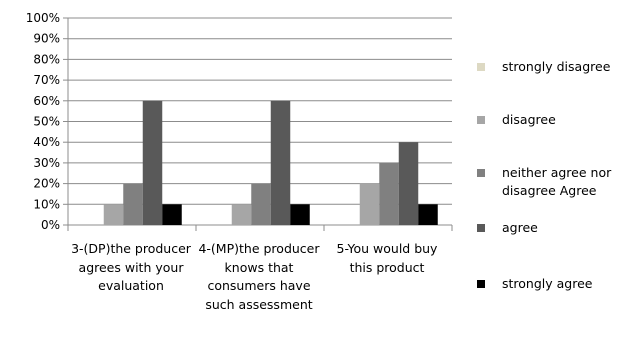  Describe the element at coordinates (46, 122) in the screenshot. I see `y-tick-label: 50%` at that location.